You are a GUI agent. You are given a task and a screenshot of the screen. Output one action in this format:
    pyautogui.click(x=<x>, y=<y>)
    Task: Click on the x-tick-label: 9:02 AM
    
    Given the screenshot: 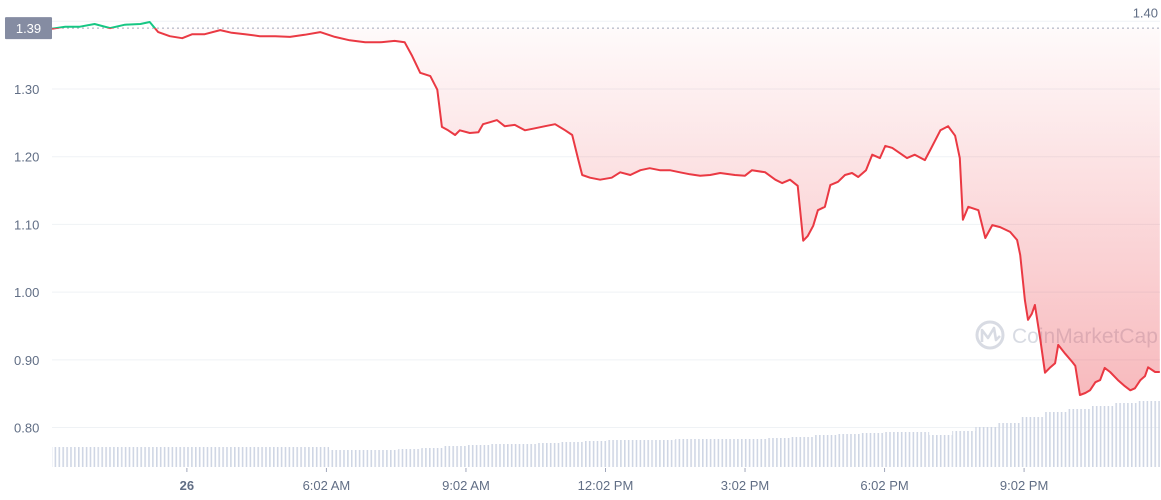 What is the action you would take?
    pyautogui.click(x=466, y=485)
    